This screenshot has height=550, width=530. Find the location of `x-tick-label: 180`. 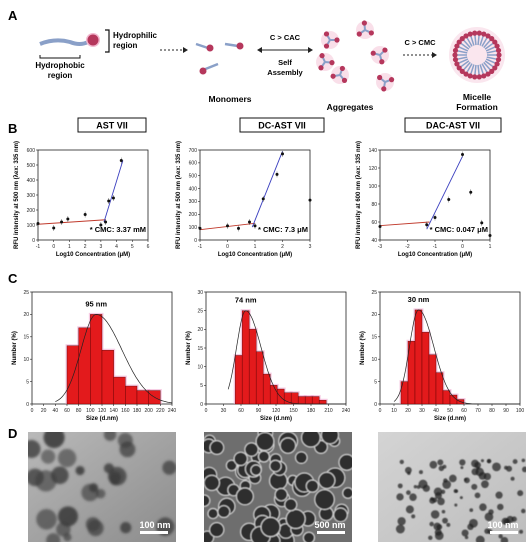

x-tick-label: 180 is located at coordinates (137, 411).